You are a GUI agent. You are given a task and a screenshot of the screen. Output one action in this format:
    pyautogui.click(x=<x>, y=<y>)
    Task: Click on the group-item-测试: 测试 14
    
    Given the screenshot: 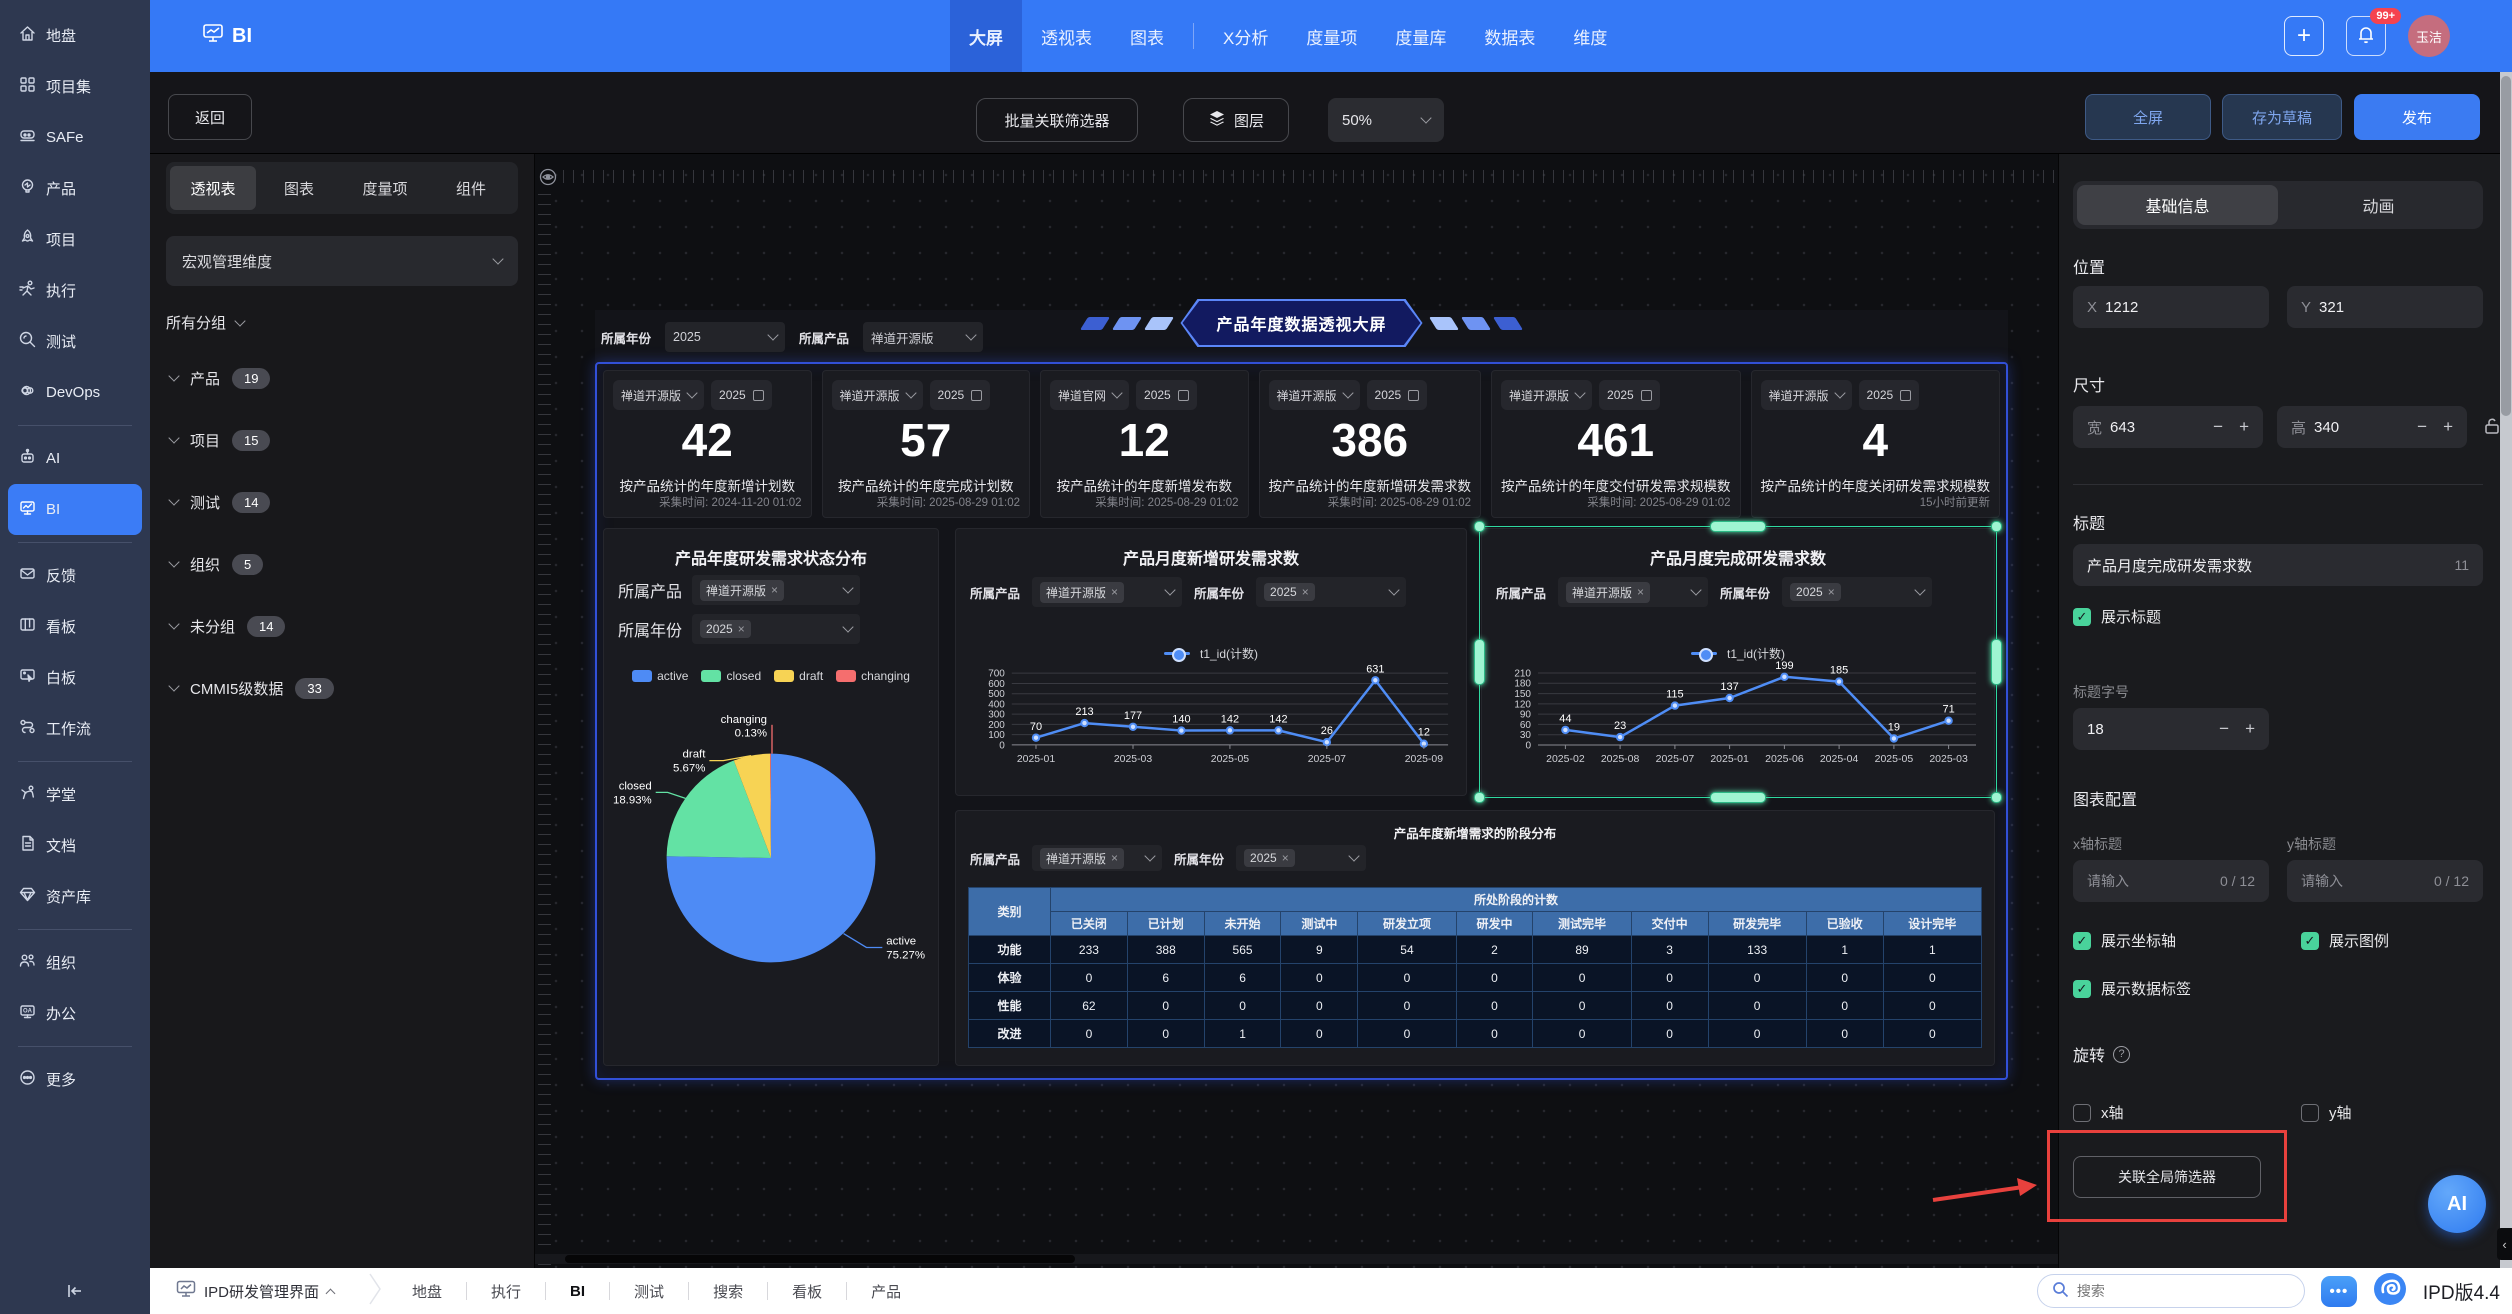 What is the action you would take?
    pyautogui.click(x=342, y=502)
    